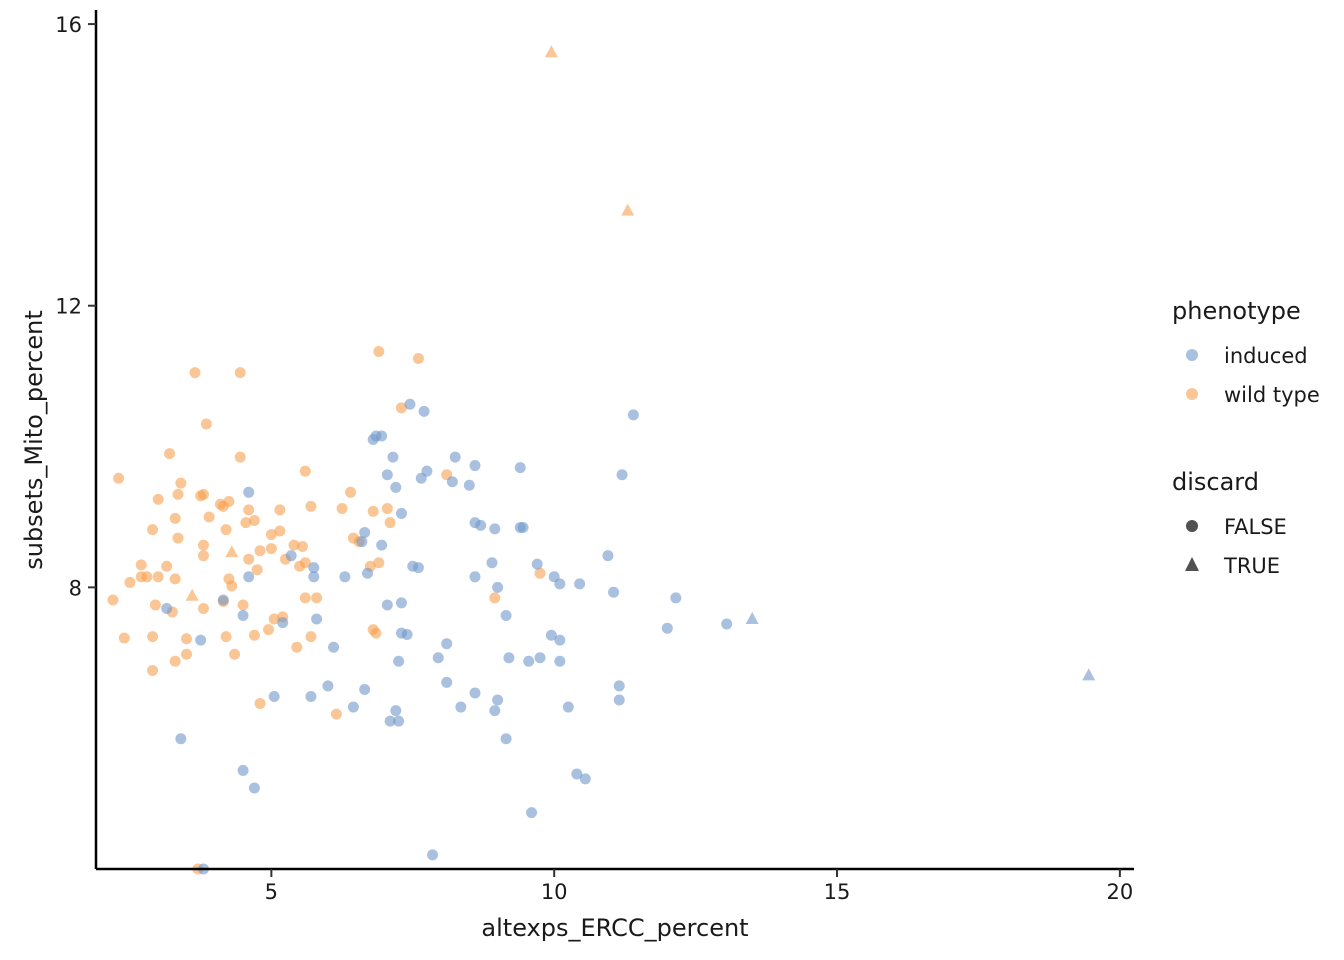 This screenshot has height=960, width=1344. Describe the element at coordinates (1272, 395) in the screenshot. I see `legend-label-wild-type: wild type` at that location.